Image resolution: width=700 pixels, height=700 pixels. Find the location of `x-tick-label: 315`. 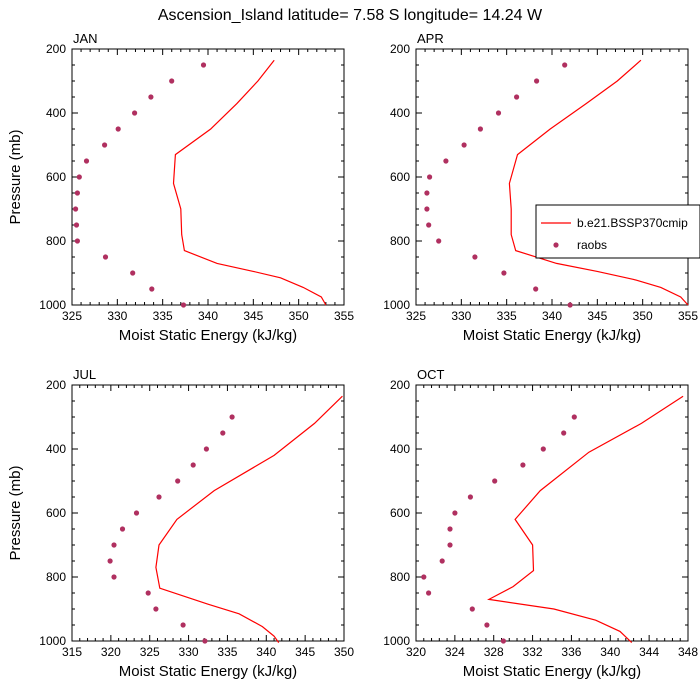

x-tick-label: 315 is located at coordinates (72, 652).